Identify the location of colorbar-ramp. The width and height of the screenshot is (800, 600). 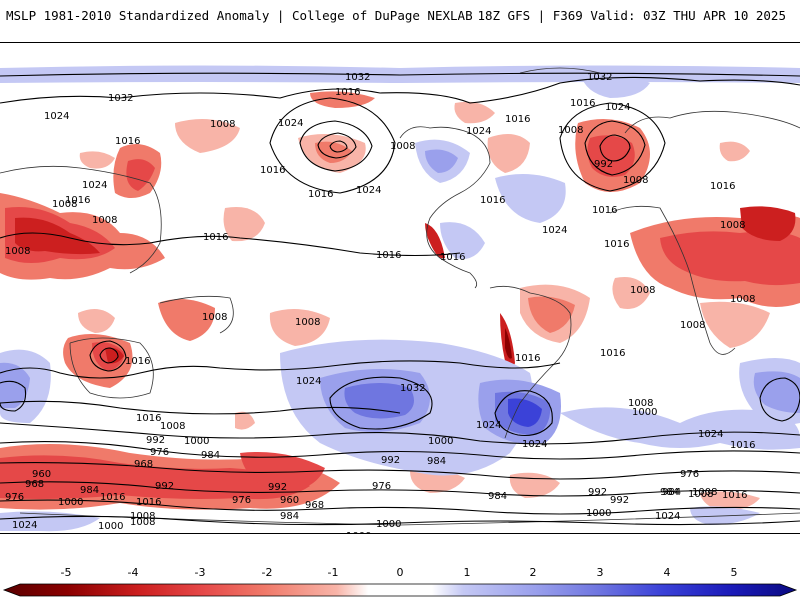
(400, 590).